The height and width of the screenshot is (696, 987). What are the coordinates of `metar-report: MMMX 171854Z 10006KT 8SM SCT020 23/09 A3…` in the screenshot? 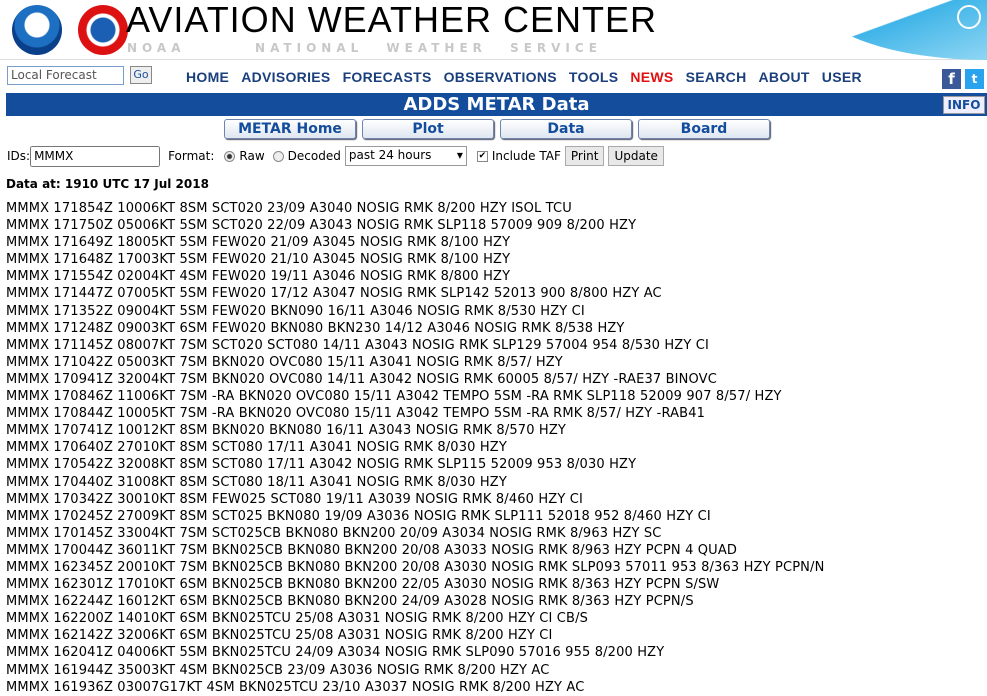 It's located at (289, 208).